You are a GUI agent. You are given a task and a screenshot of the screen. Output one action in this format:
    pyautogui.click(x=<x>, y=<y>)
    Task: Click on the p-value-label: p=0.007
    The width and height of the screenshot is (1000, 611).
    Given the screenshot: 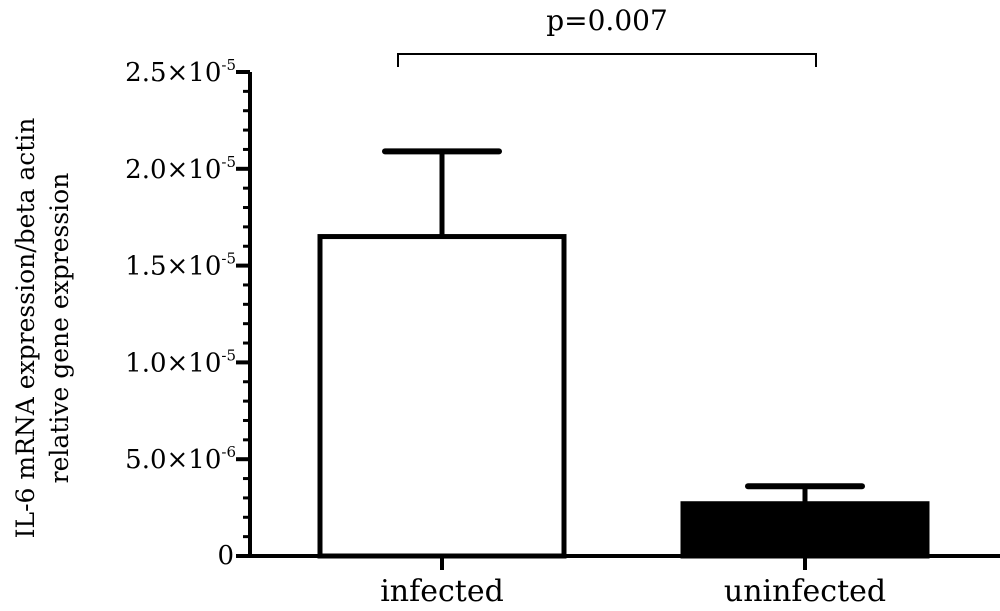 What is the action you would take?
    pyautogui.click(x=607, y=20)
    